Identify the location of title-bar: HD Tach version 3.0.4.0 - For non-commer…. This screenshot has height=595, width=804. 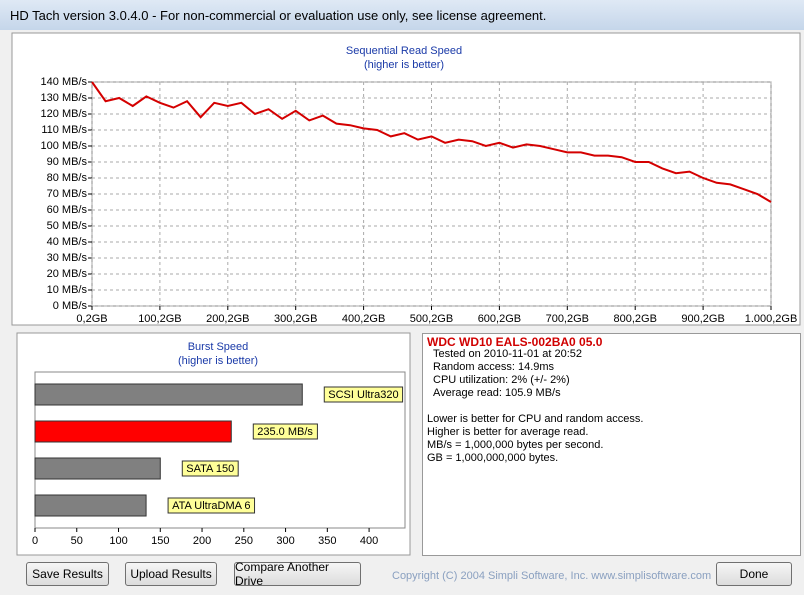
(402, 15).